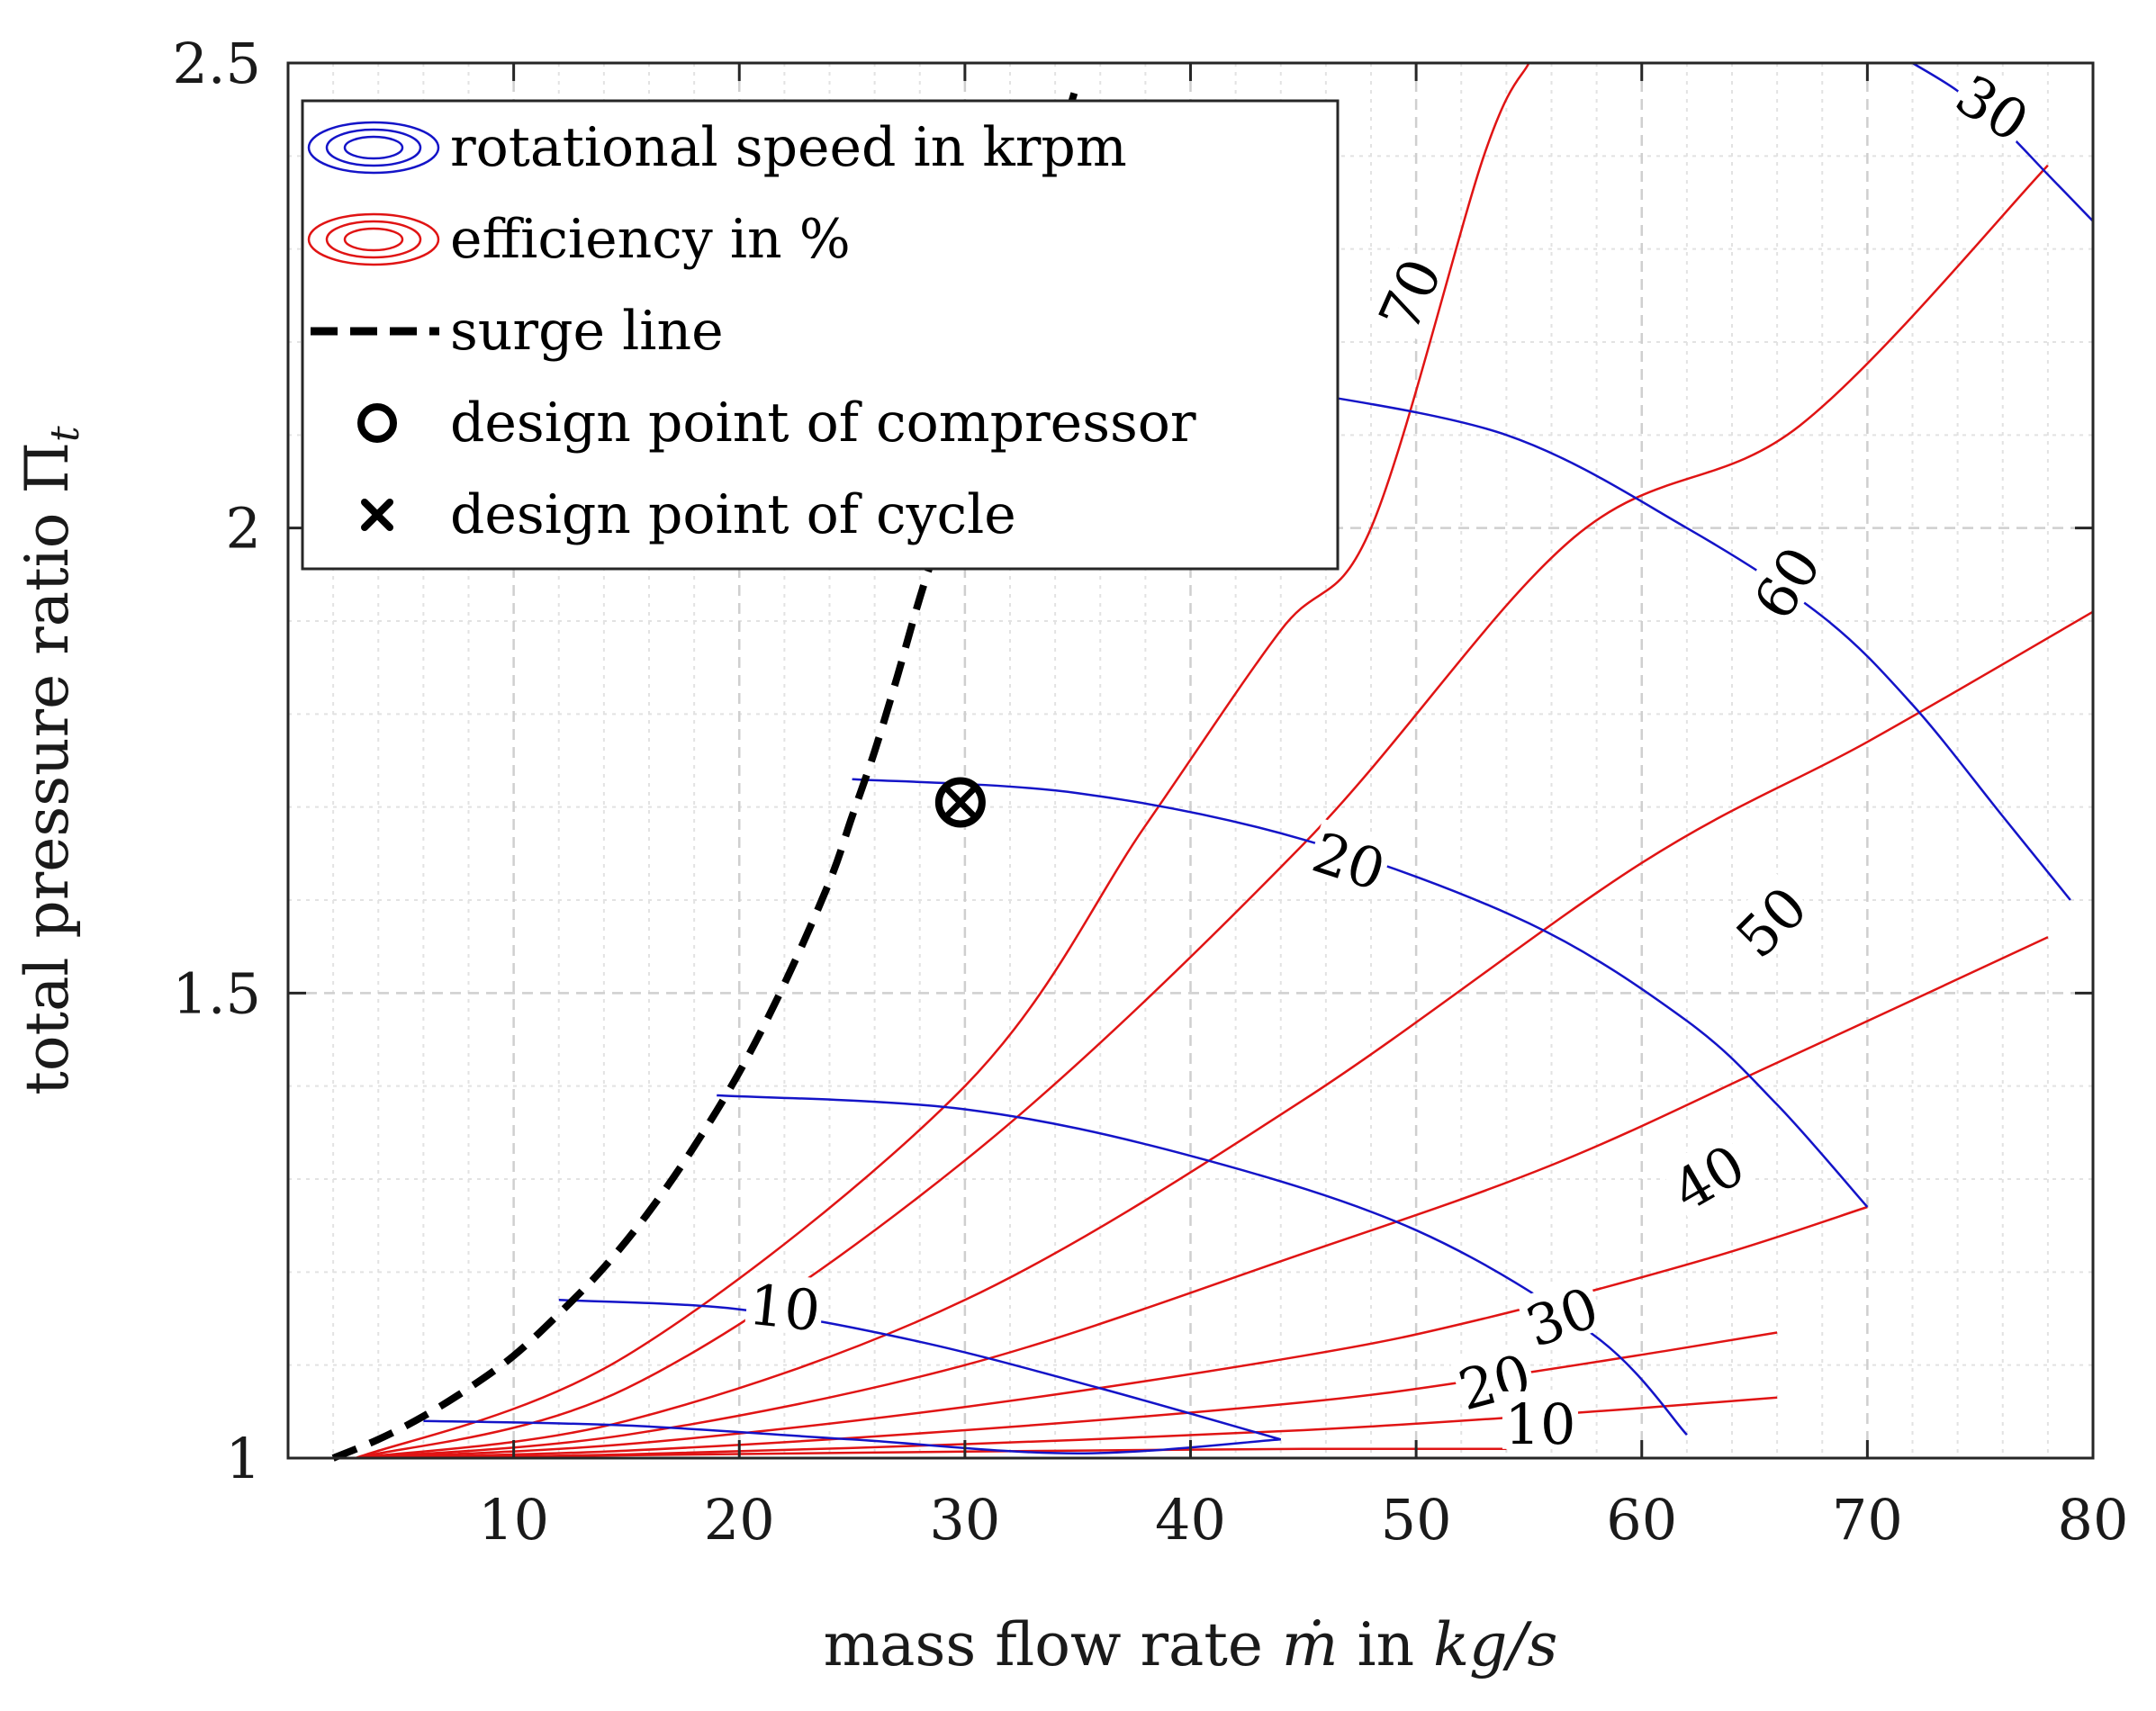  Describe the element at coordinates (1416, 1520) in the screenshot. I see `x-tick-label: 50` at that location.